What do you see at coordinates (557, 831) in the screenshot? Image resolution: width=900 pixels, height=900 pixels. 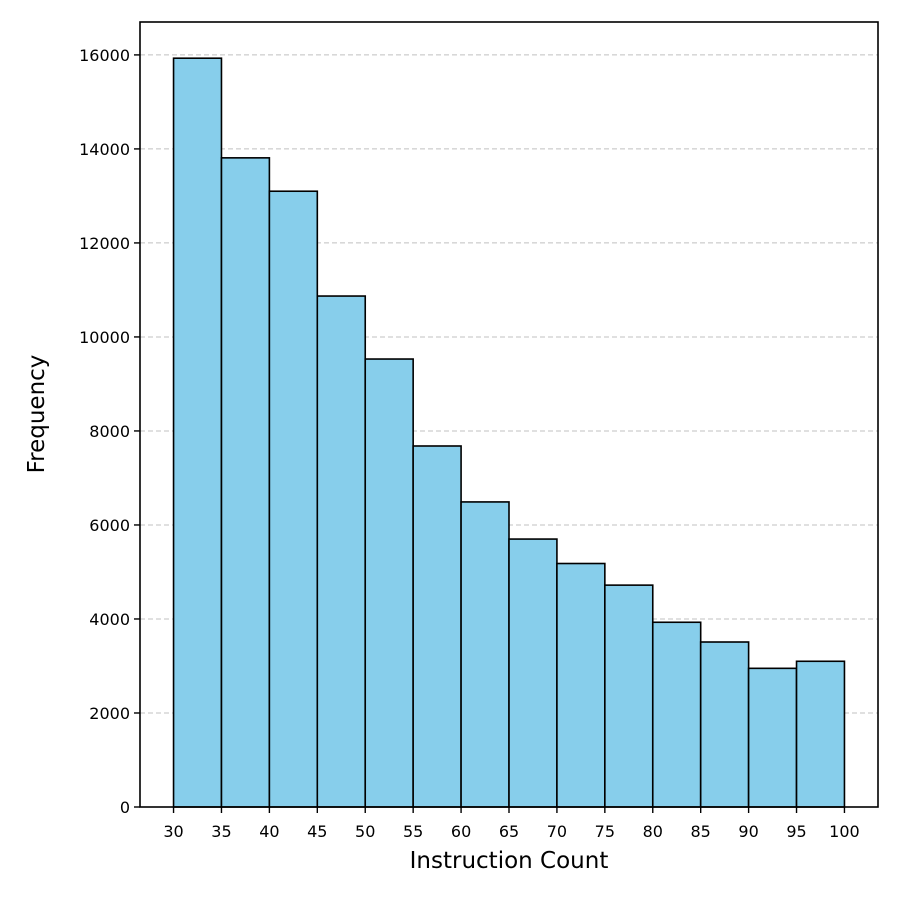 I see `x-tick-label: 70` at bounding box center [557, 831].